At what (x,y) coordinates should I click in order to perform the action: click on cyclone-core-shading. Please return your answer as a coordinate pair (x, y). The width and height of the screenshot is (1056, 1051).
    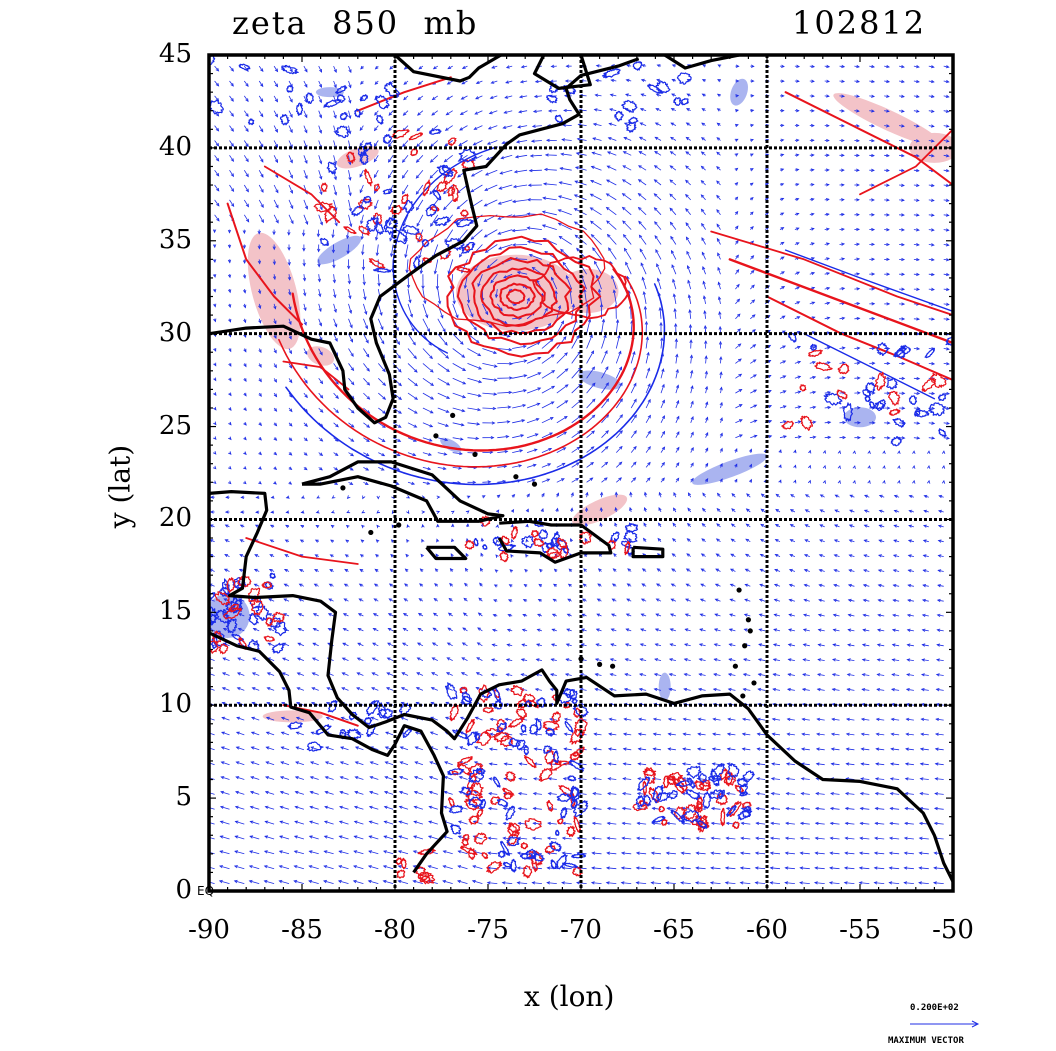
    Looking at the image, I should click on (588, 290).